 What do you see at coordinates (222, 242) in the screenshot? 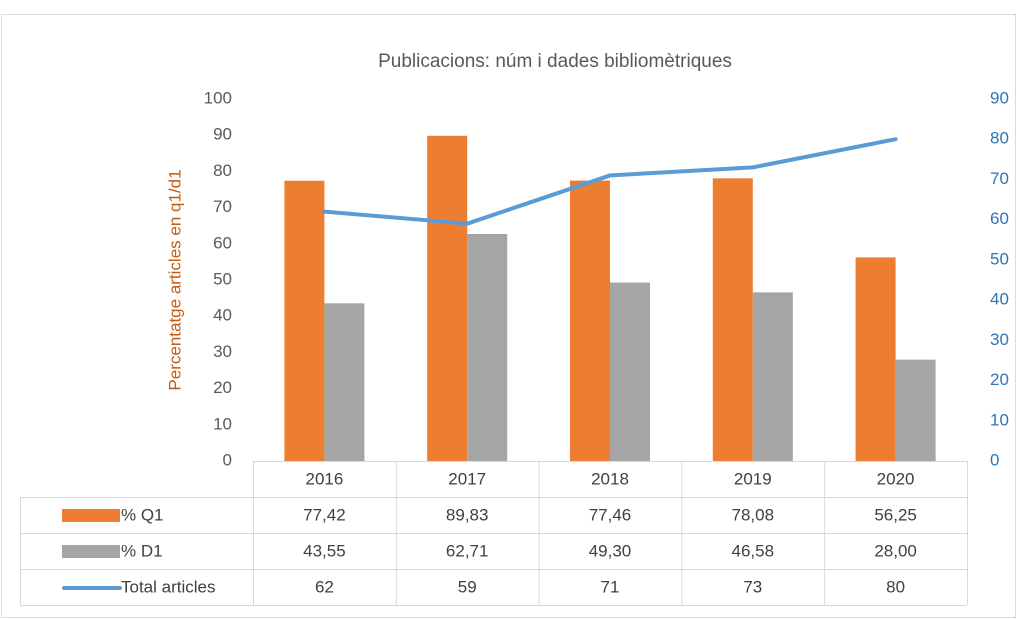
I see `y-tick-label: 60` at bounding box center [222, 242].